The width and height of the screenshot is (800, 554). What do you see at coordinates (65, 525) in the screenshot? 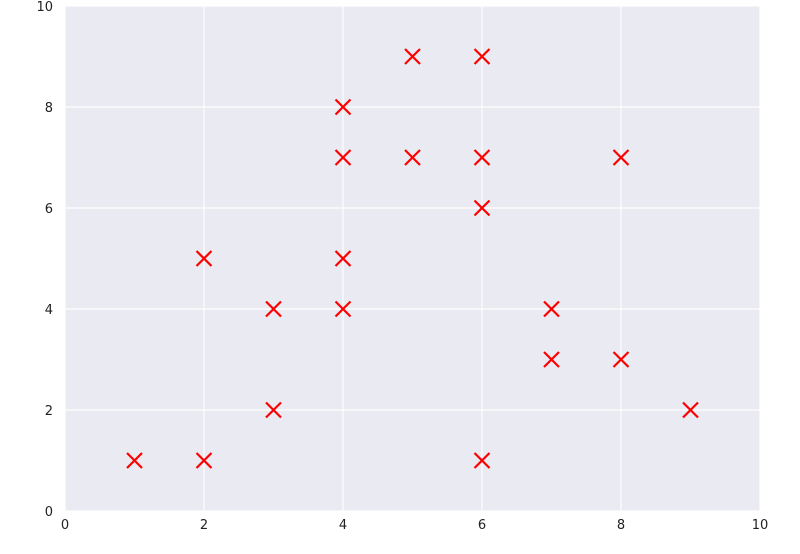
I see `x-tick-label: 0` at bounding box center [65, 525].